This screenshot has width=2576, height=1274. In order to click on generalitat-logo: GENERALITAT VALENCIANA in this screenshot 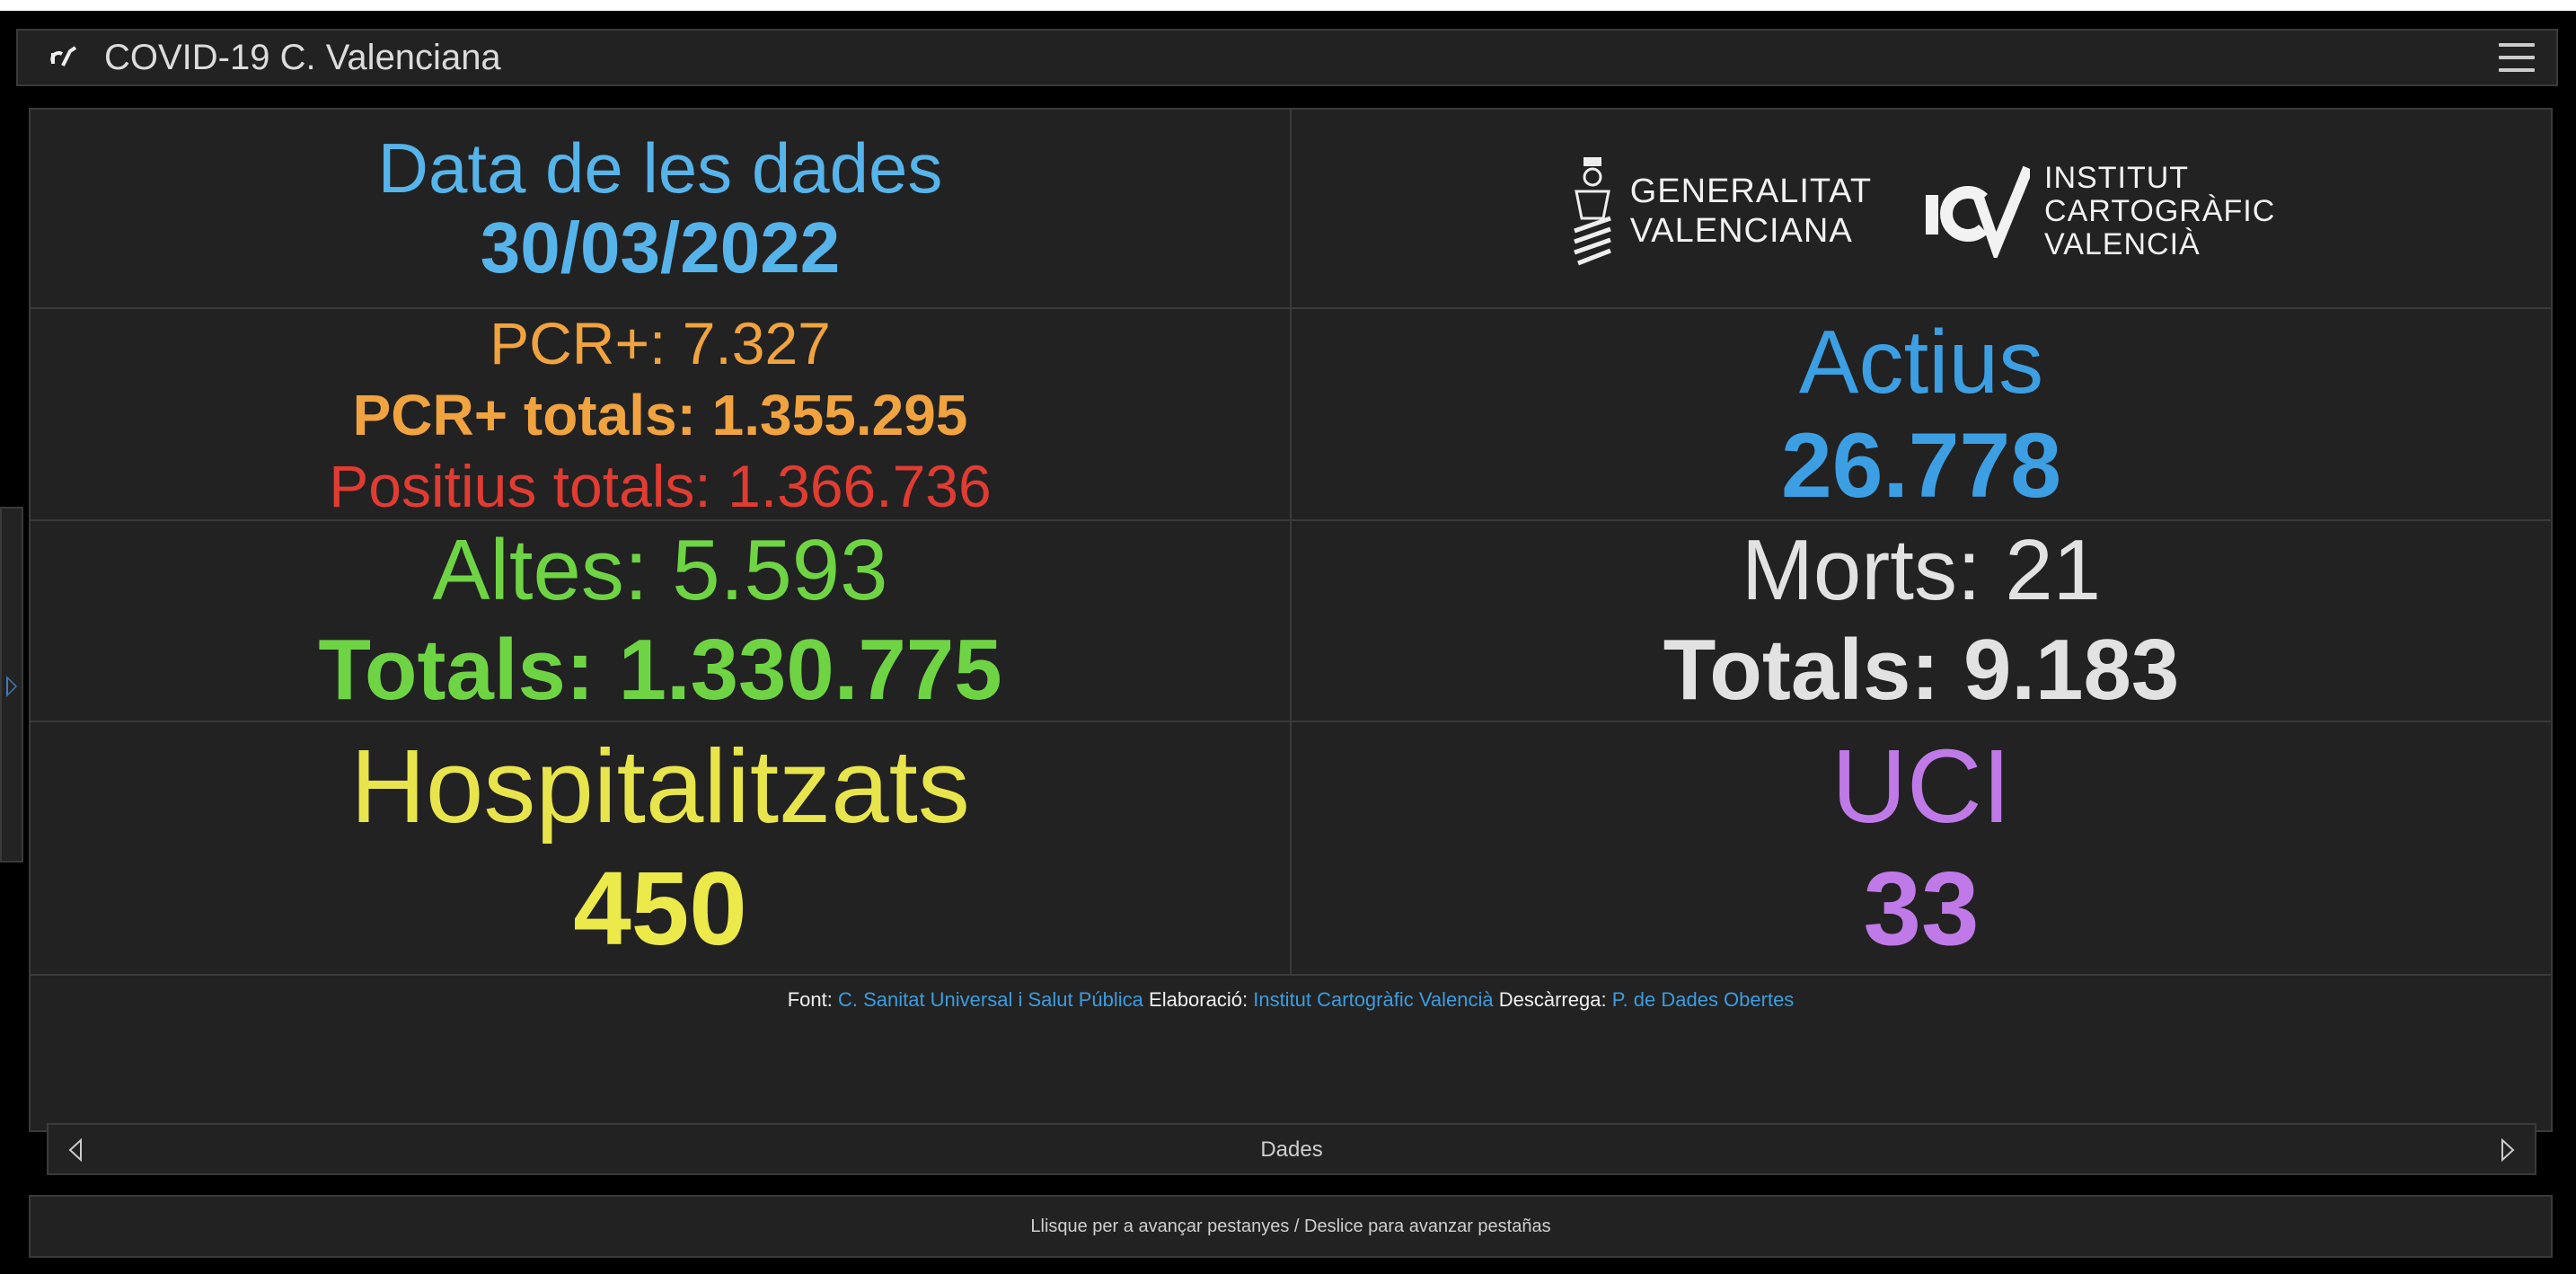, I will do `click(1719, 211)`.